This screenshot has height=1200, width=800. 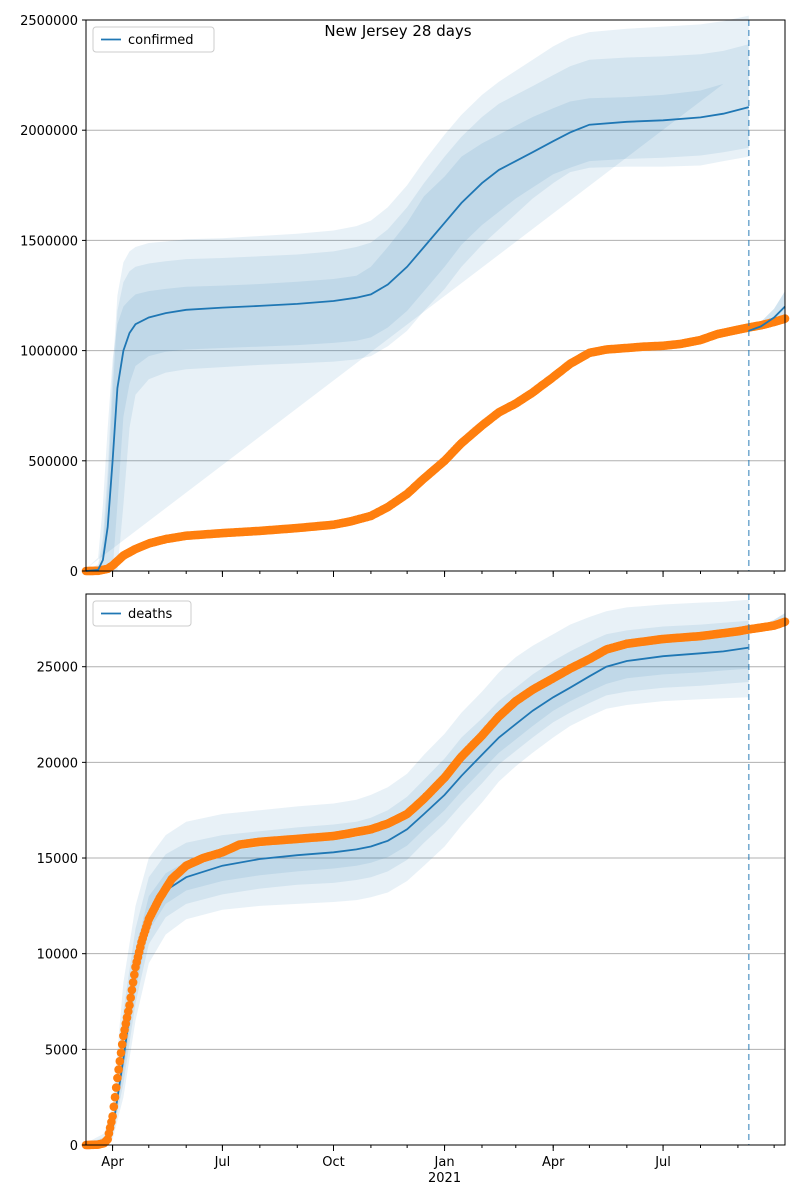 I want to click on y-tick-label: 500000, so click(x=53, y=462).